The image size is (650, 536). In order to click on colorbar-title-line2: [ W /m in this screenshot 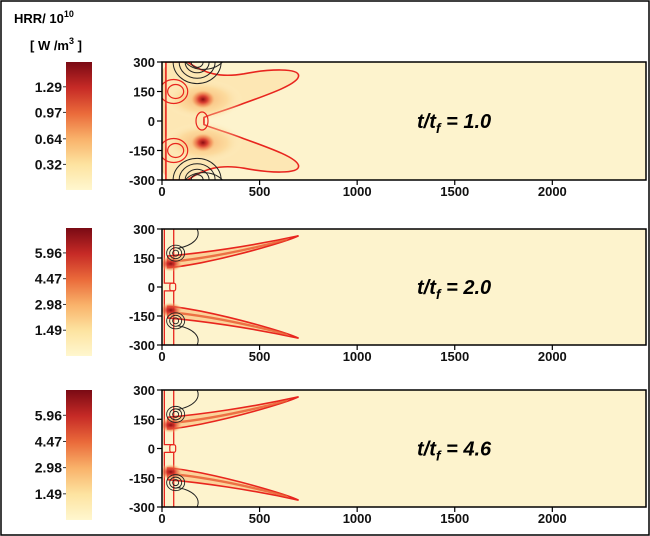, I will do `click(49, 45)`.